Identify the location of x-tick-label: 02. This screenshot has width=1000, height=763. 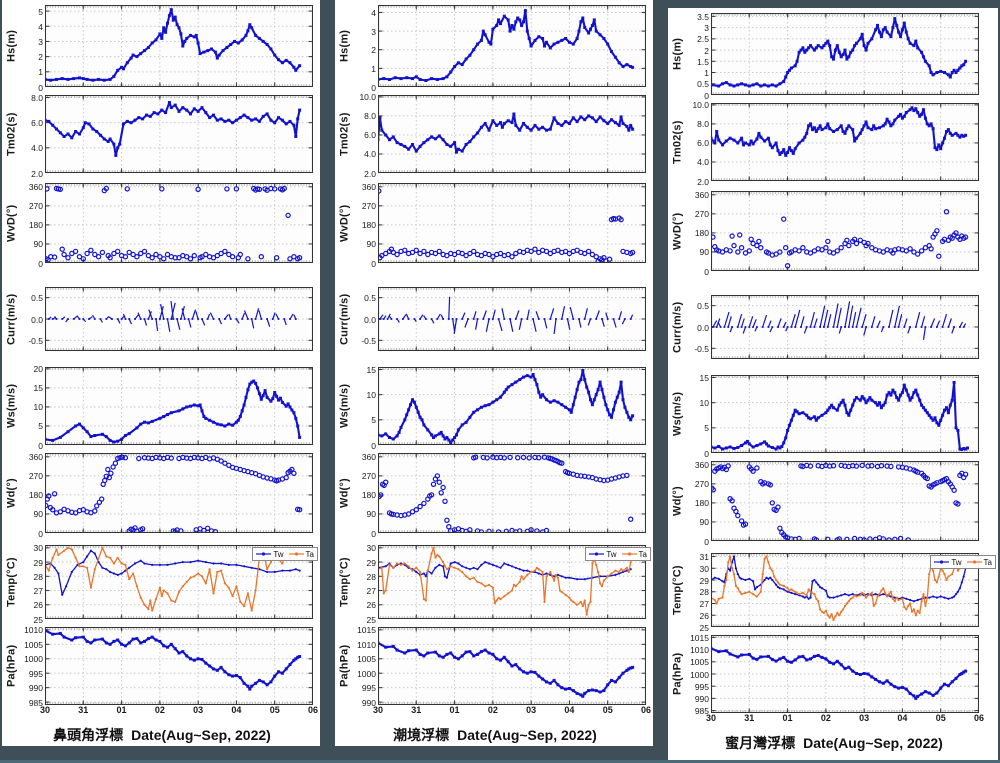
(825, 718).